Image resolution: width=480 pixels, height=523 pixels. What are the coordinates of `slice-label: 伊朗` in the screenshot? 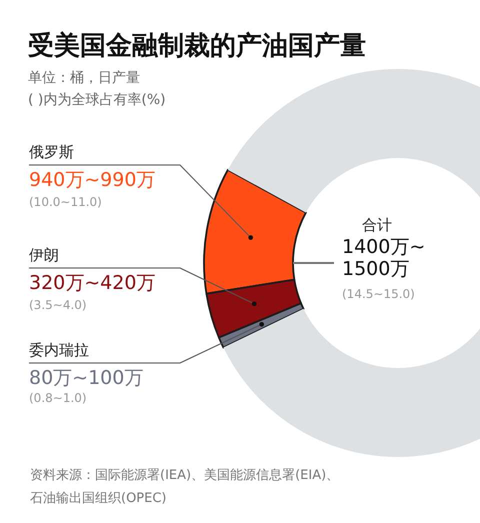 It's located at (44, 255).